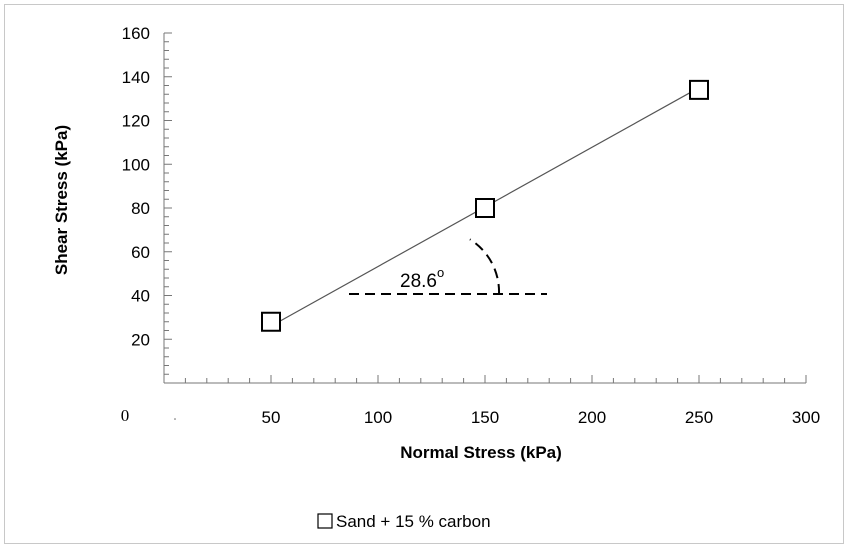 The width and height of the screenshot is (849, 549). I want to click on y-tick-label: 160, so click(136, 33).